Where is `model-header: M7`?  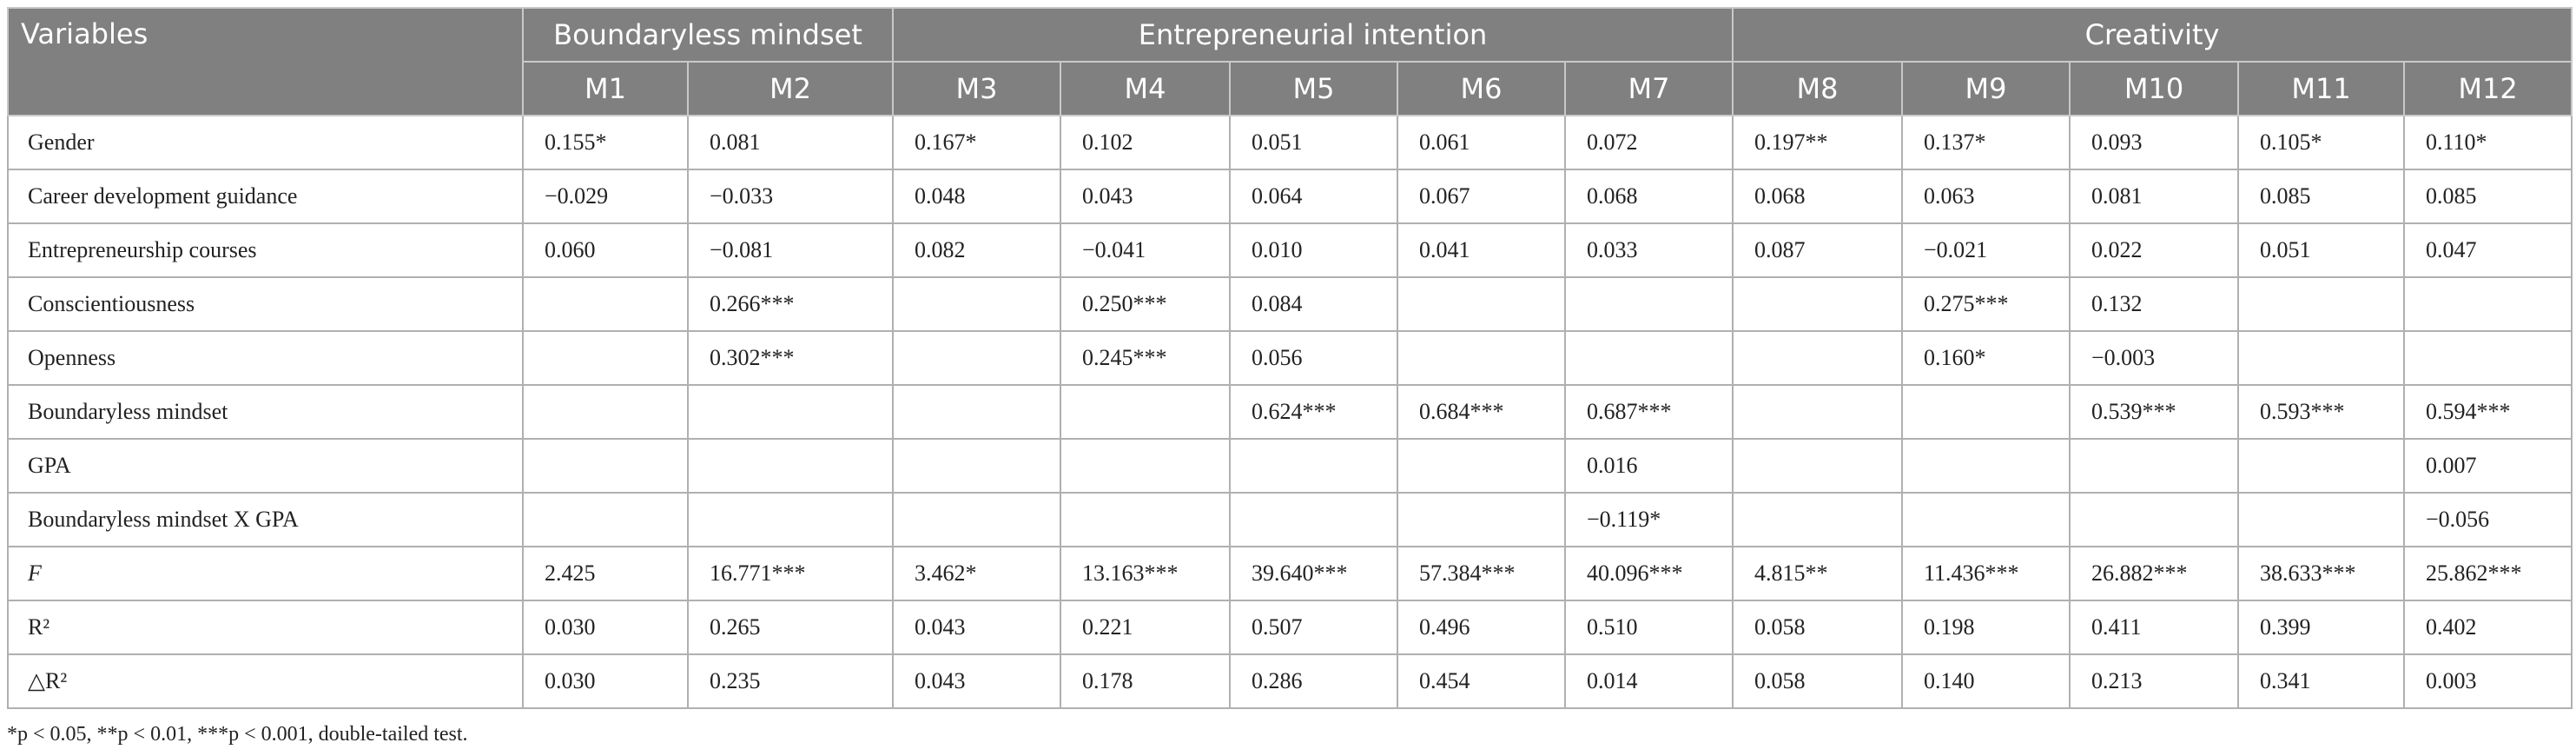 model-header: M7 is located at coordinates (1649, 88).